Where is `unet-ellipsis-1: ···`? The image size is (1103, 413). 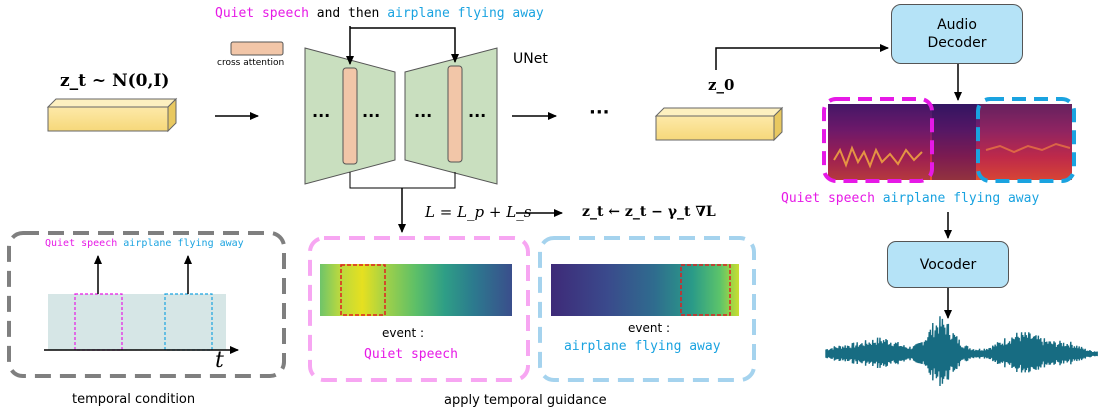 unet-ellipsis-1: ··· is located at coordinates (321, 115).